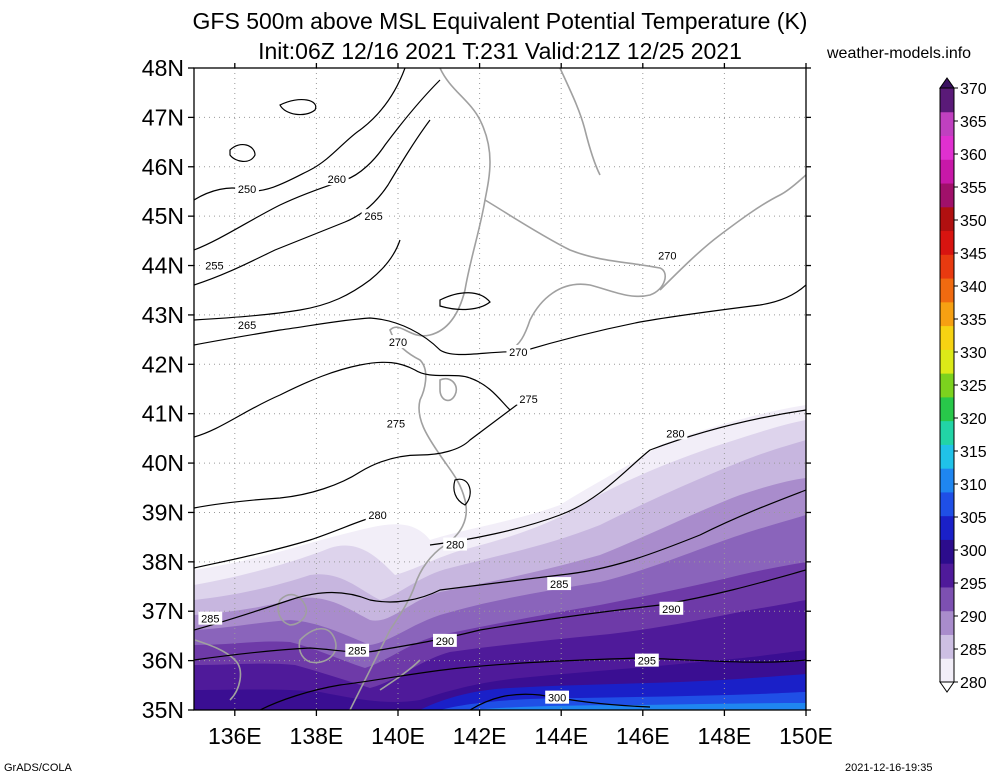 The height and width of the screenshot is (779, 1000). I want to click on colorbar-label: 360, so click(973, 155).